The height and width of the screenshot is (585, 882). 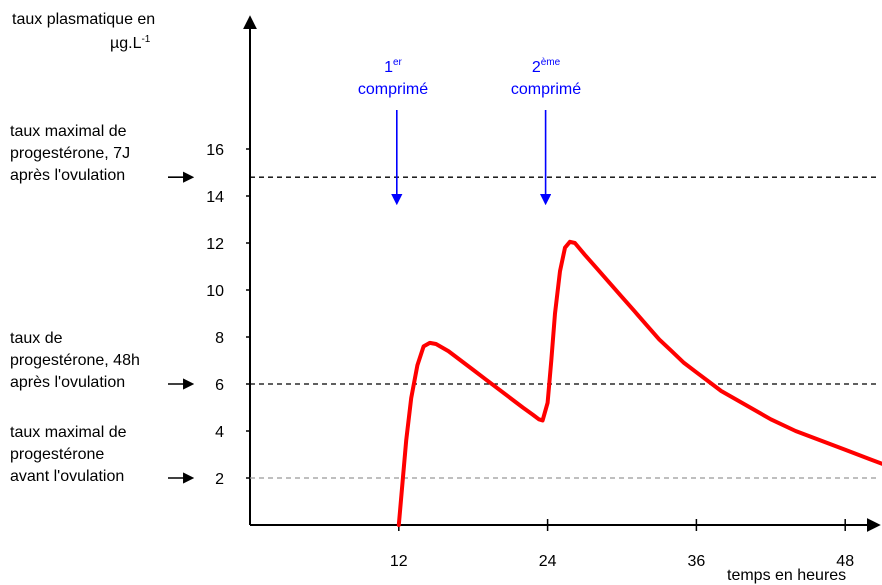 What do you see at coordinates (399, 561) in the screenshot?
I see `x-tick-label: 12` at bounding box center [399, 561].